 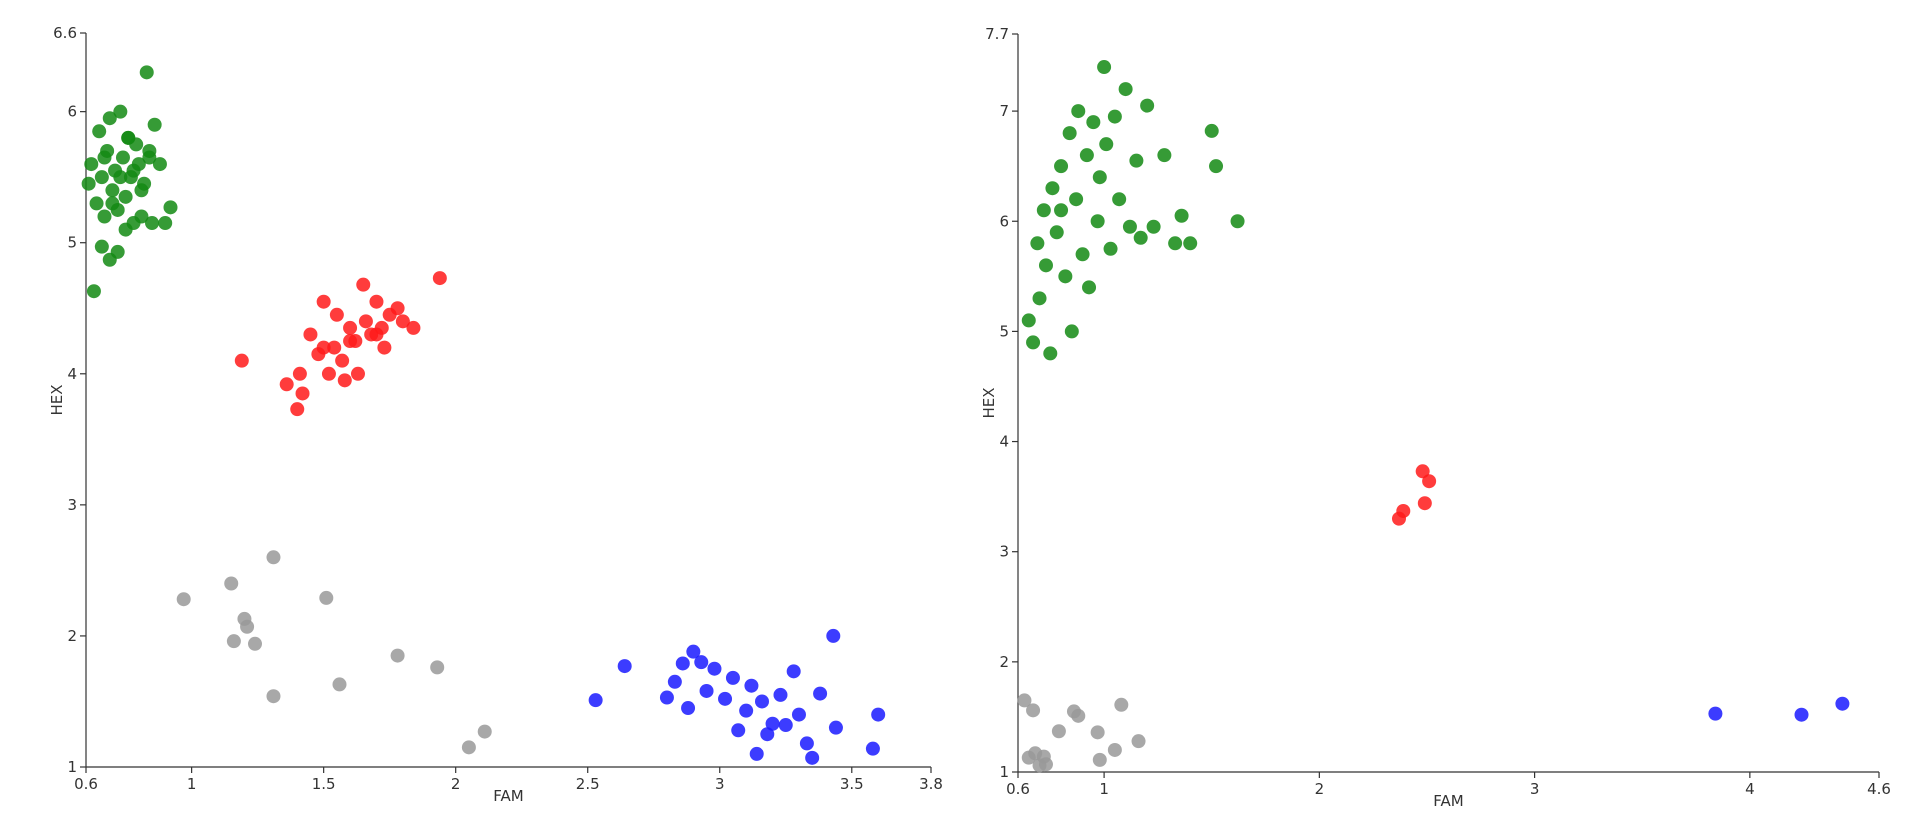 I want to click on x-tick-label: 2.5, so click(x=588, y=784).